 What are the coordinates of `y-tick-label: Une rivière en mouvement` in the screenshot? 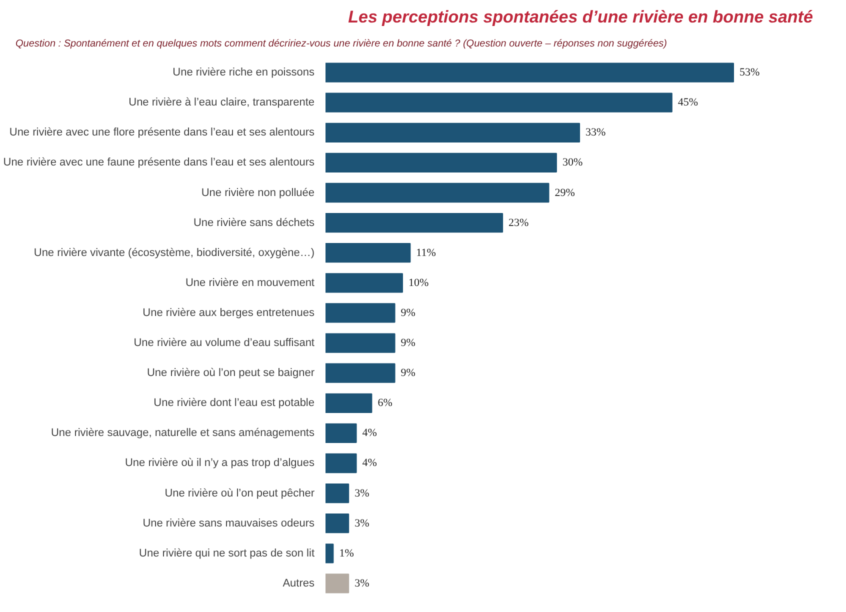 It's located at (250, 282).